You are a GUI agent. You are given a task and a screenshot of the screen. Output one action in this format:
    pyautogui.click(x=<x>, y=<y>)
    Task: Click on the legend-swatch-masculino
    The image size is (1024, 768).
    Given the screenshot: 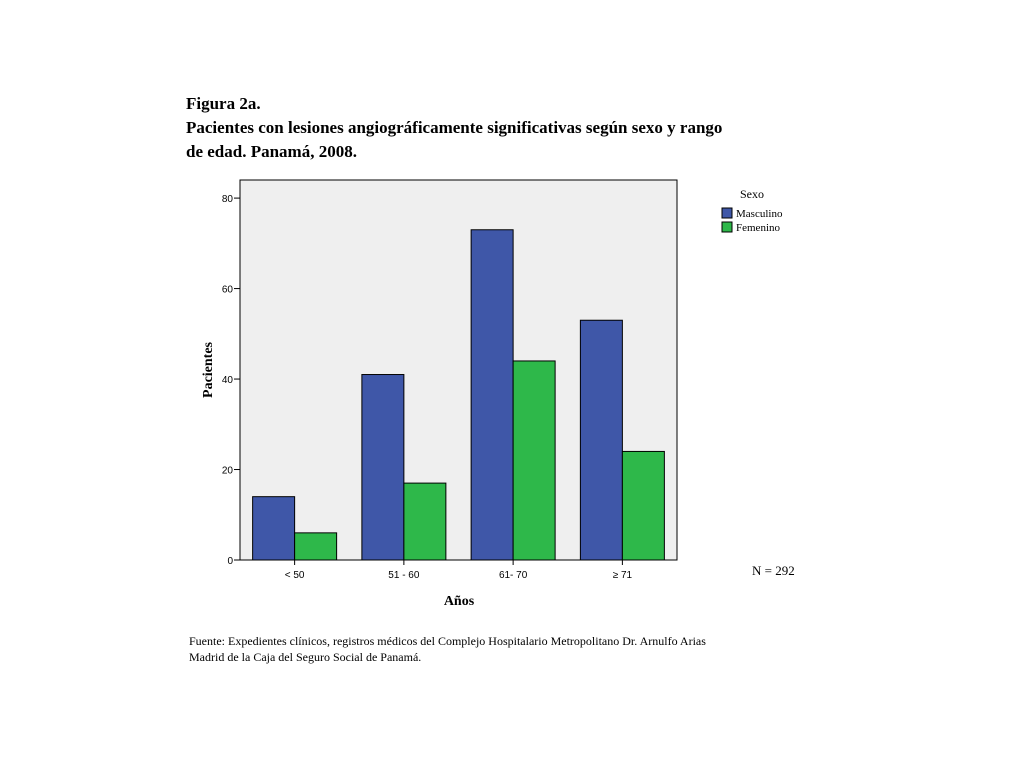 What is the action you would take?
    pyautogui.click(x=727, y=213)
    